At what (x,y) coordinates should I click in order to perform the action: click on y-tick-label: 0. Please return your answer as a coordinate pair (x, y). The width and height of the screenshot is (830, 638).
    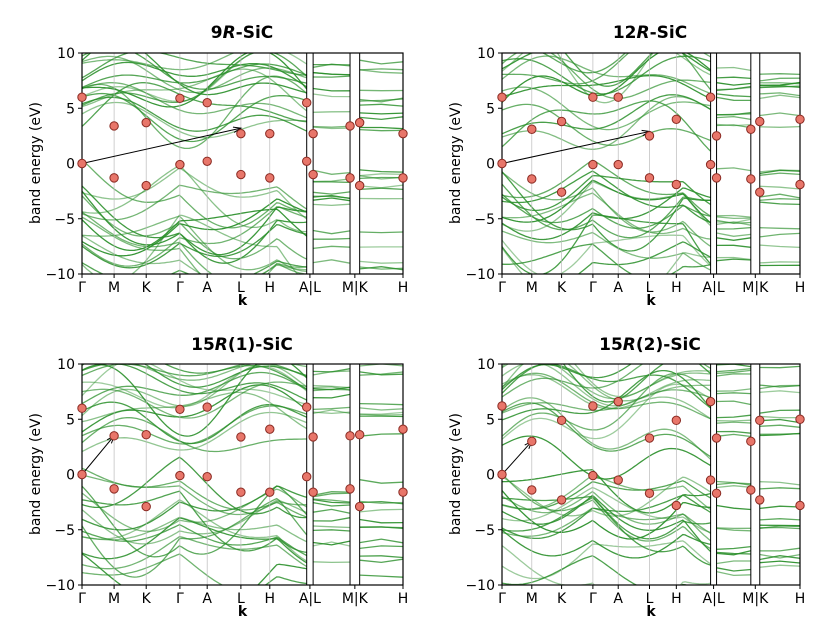
    Looking at the image, I should click on (490, 165).